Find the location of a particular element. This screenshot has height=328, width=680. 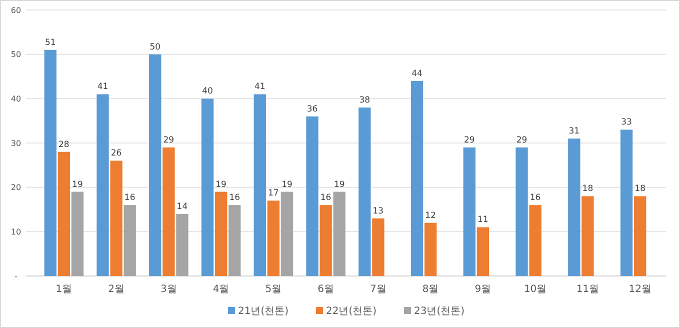

x-tick-label: 5월 is located at coordinates (273, 289).